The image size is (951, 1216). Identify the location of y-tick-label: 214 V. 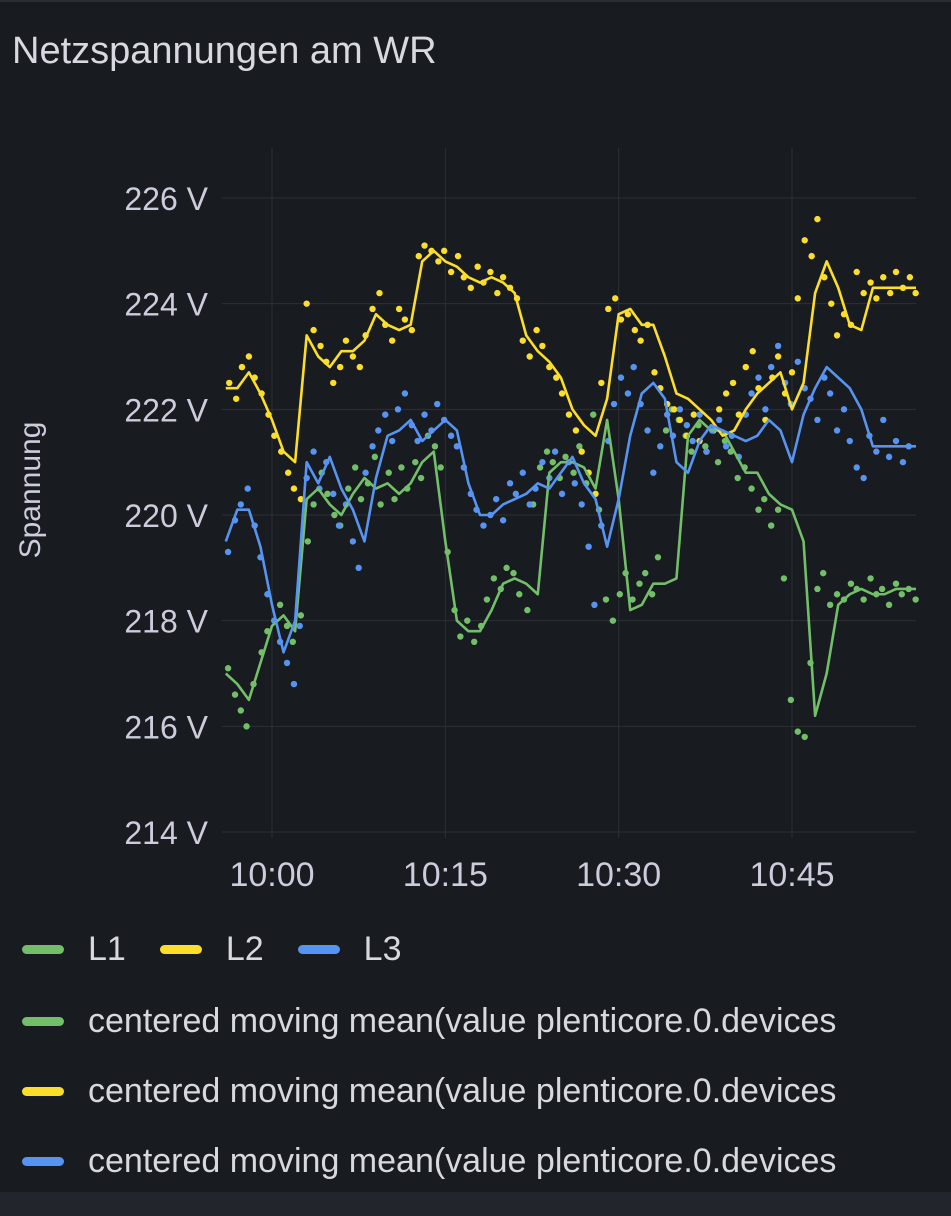
(166, 833).